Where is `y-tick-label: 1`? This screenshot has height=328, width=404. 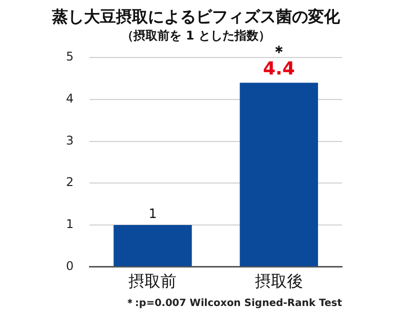 y-tick-label: 1 is located at coordinates (70, 224).